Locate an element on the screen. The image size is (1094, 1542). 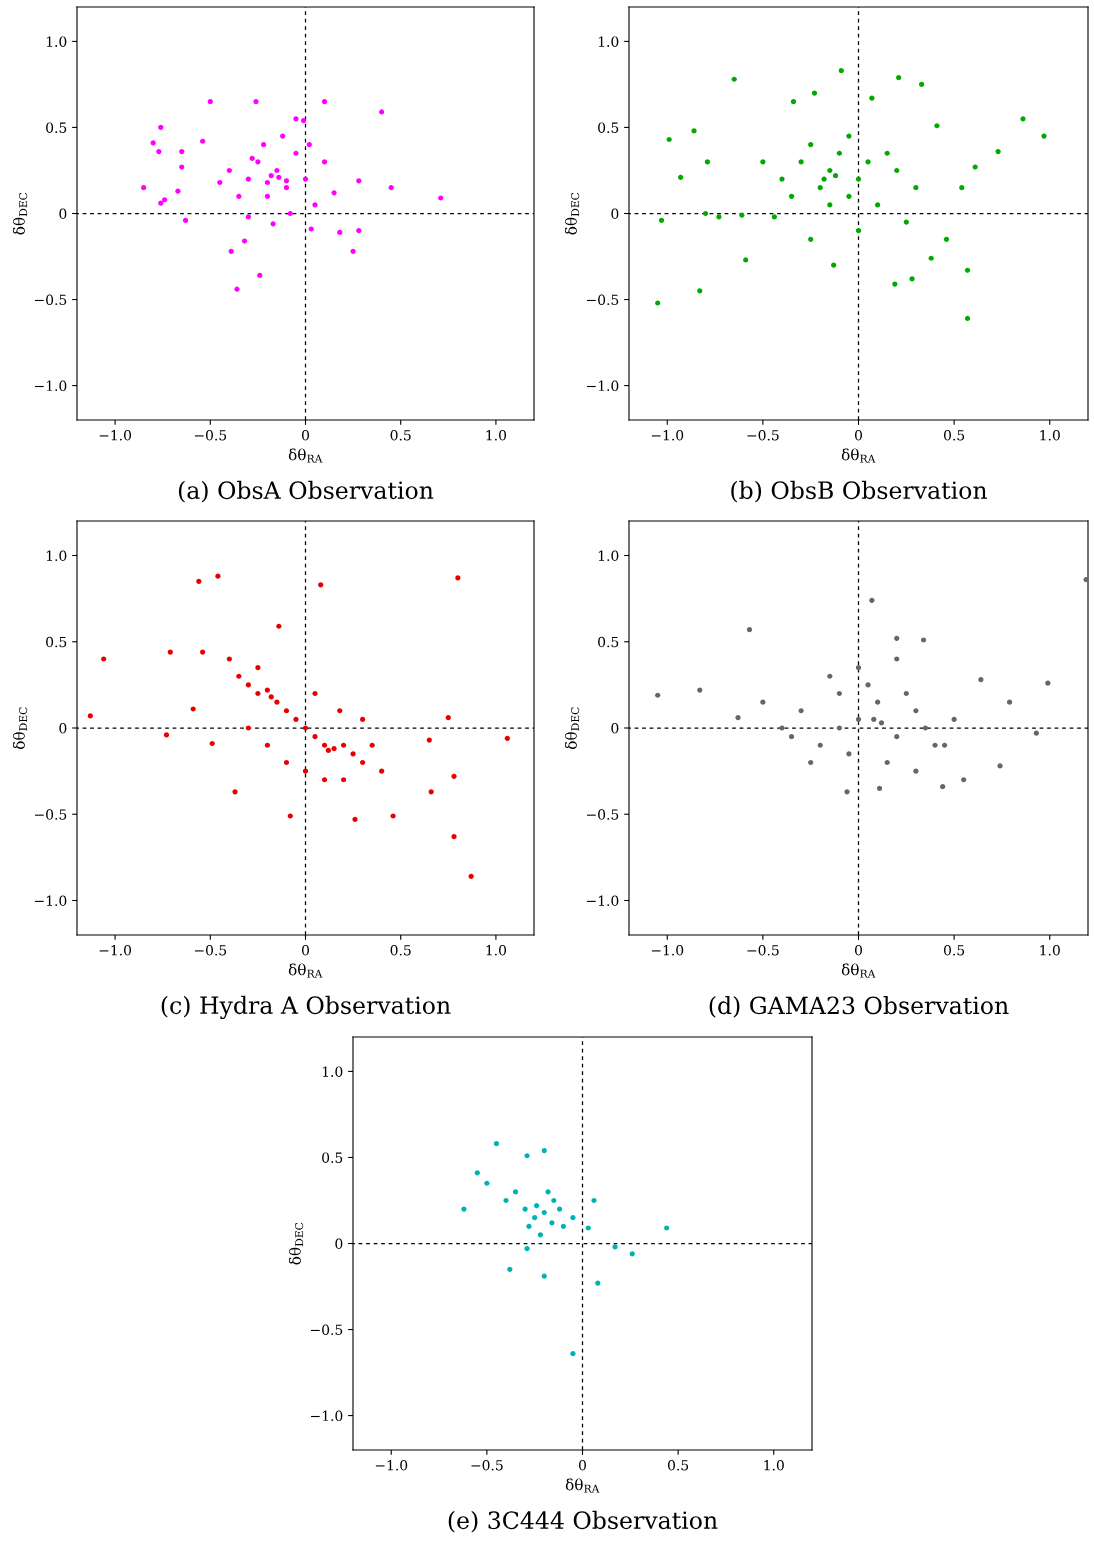
text: (b) ObsB Observation is located at coordinates (859, 491).